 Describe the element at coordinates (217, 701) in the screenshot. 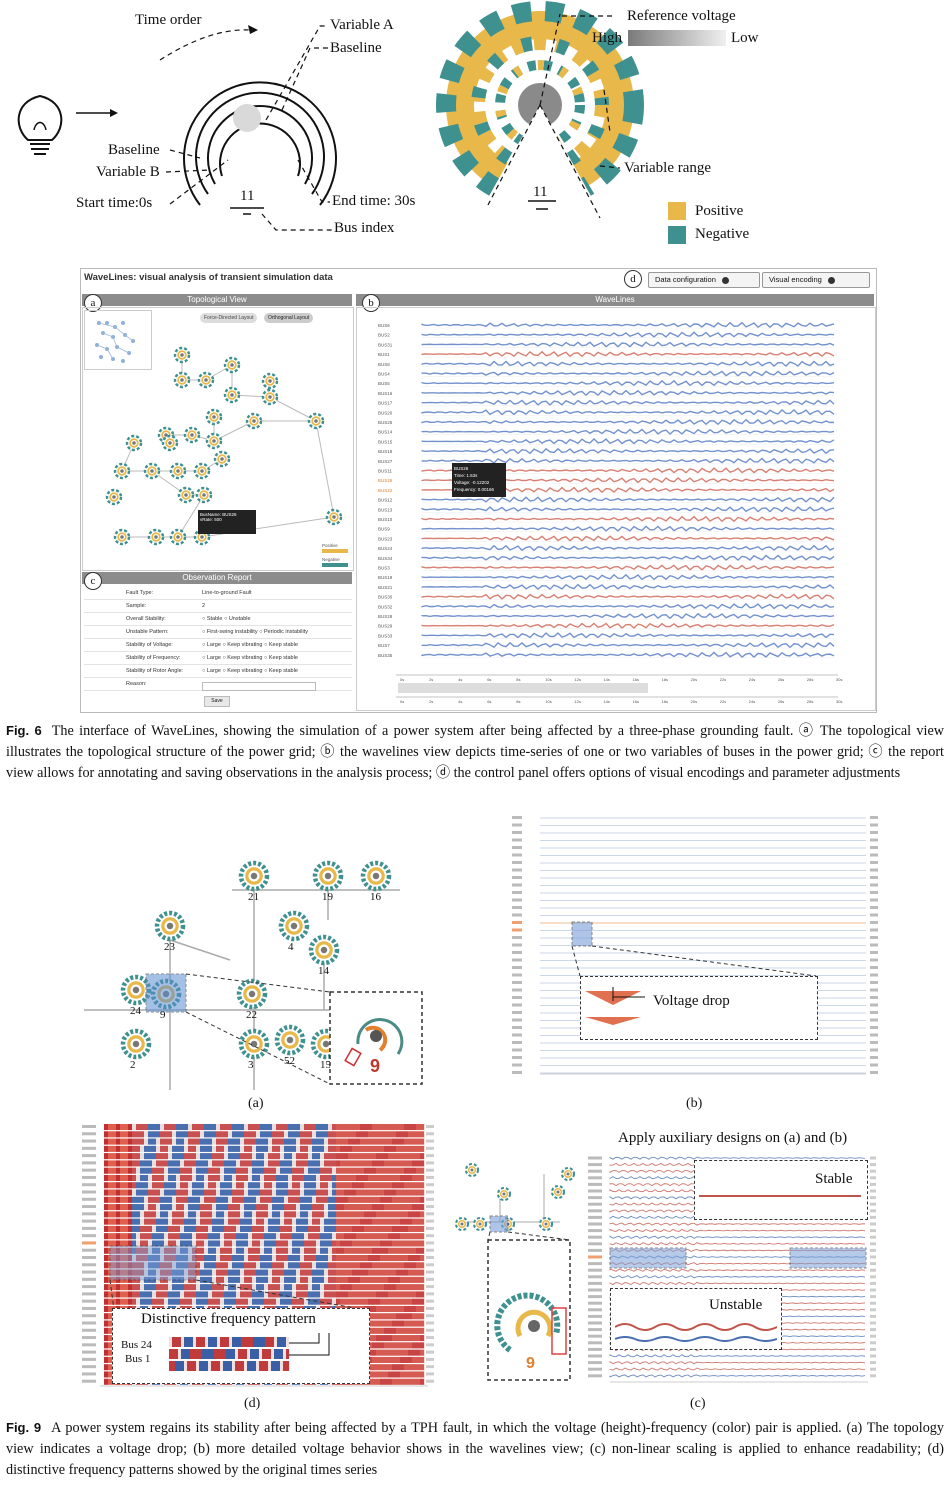

I see `save-button: Save` at that location.